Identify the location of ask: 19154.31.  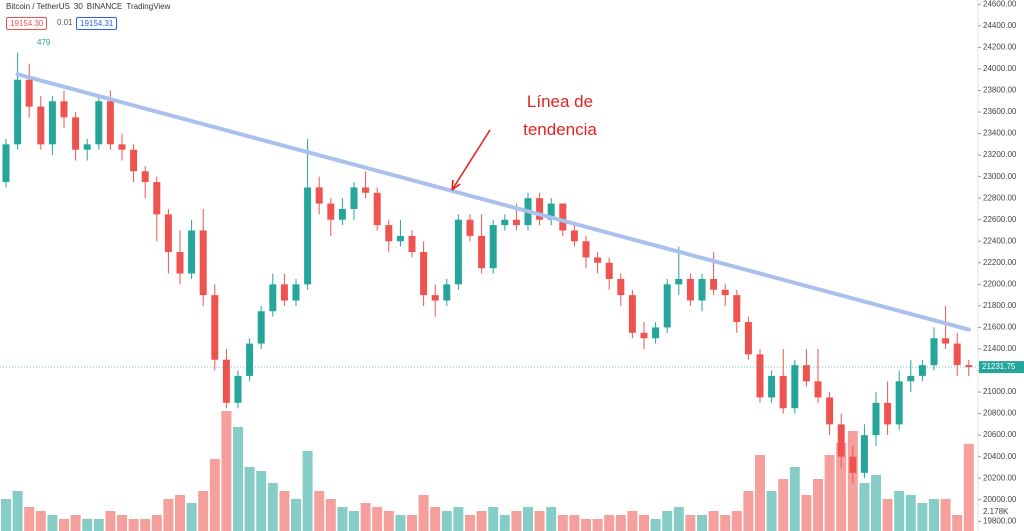
(97, 23).